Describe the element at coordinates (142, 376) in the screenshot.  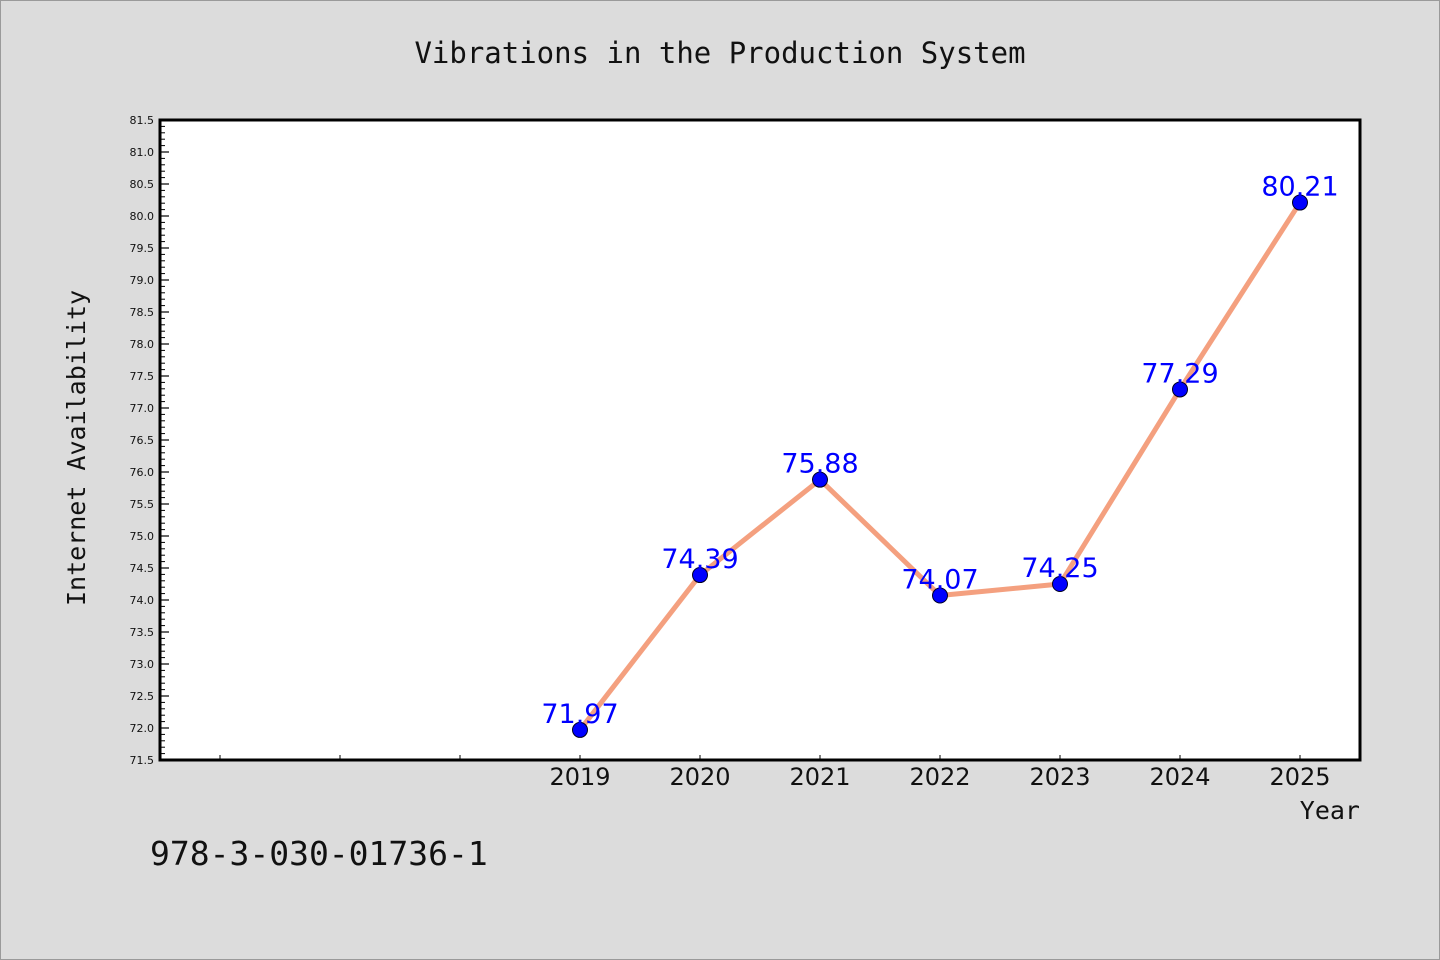
I see `y-tick-label: 77.5` at that location.